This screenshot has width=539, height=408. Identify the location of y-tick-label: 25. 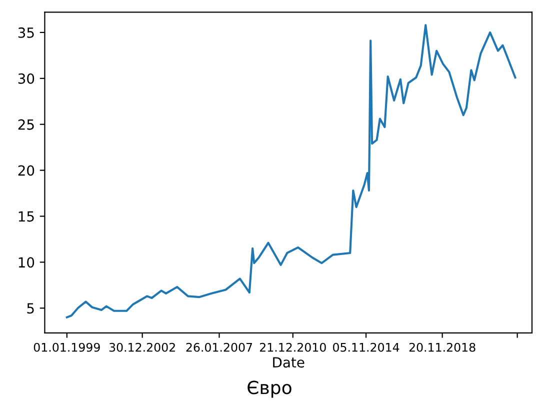
(26, 124).